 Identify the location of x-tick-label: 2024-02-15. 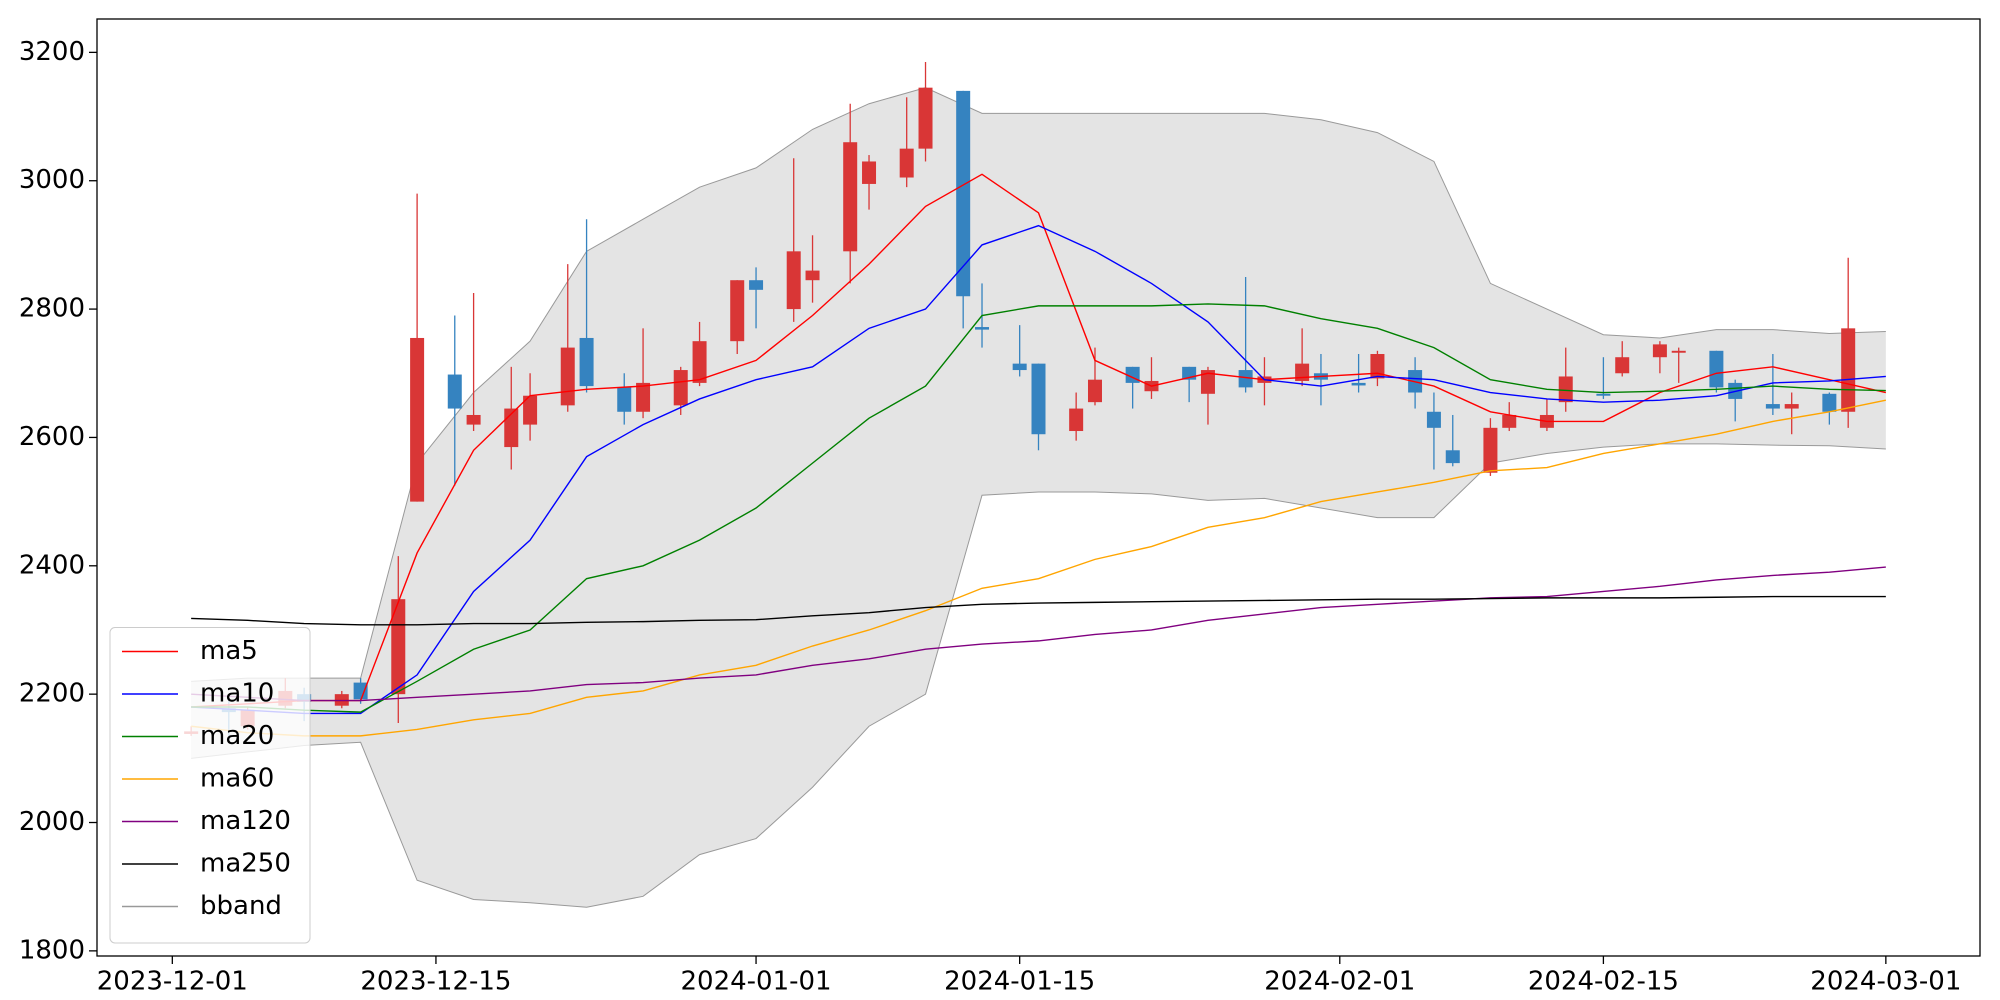
(1603, 982).